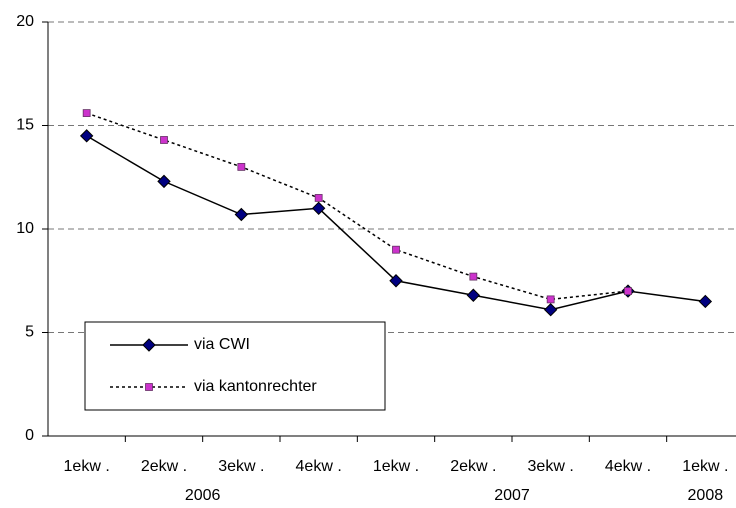 The height and width of the screenshot is (508, 736). I want to click on legend: via CWI via kantonrechter, so click(235, 366).